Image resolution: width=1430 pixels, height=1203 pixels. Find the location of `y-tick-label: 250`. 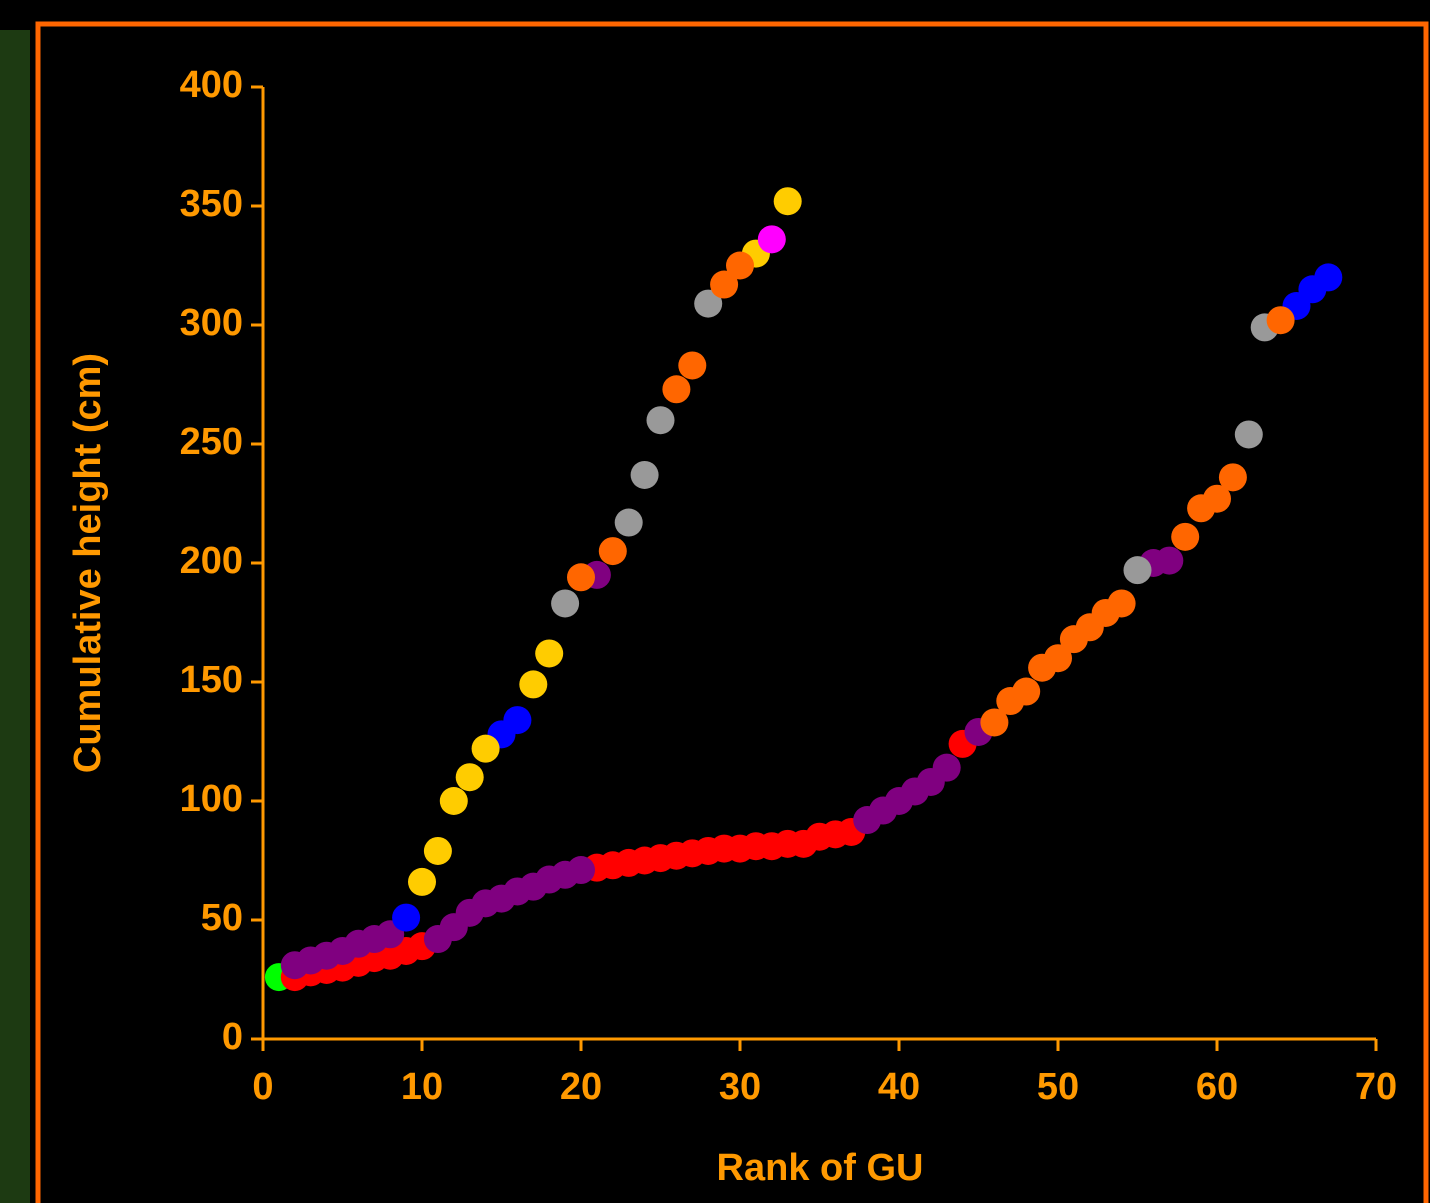

y-tick-label: 250 is located at coordinates (211, 442).